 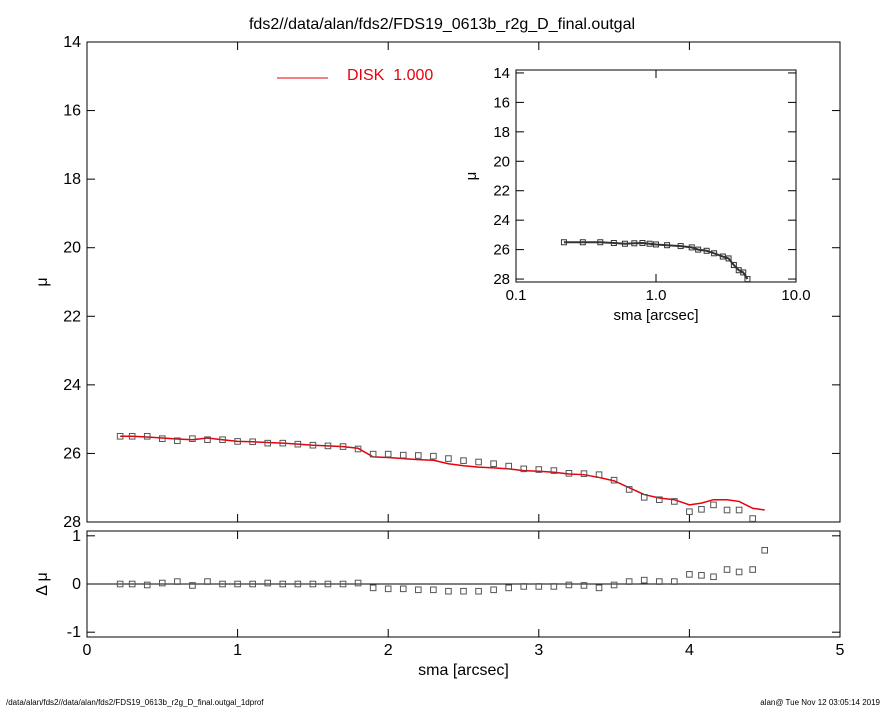 I want to click on y-tick-label: 20, so click(x=501, y=161).